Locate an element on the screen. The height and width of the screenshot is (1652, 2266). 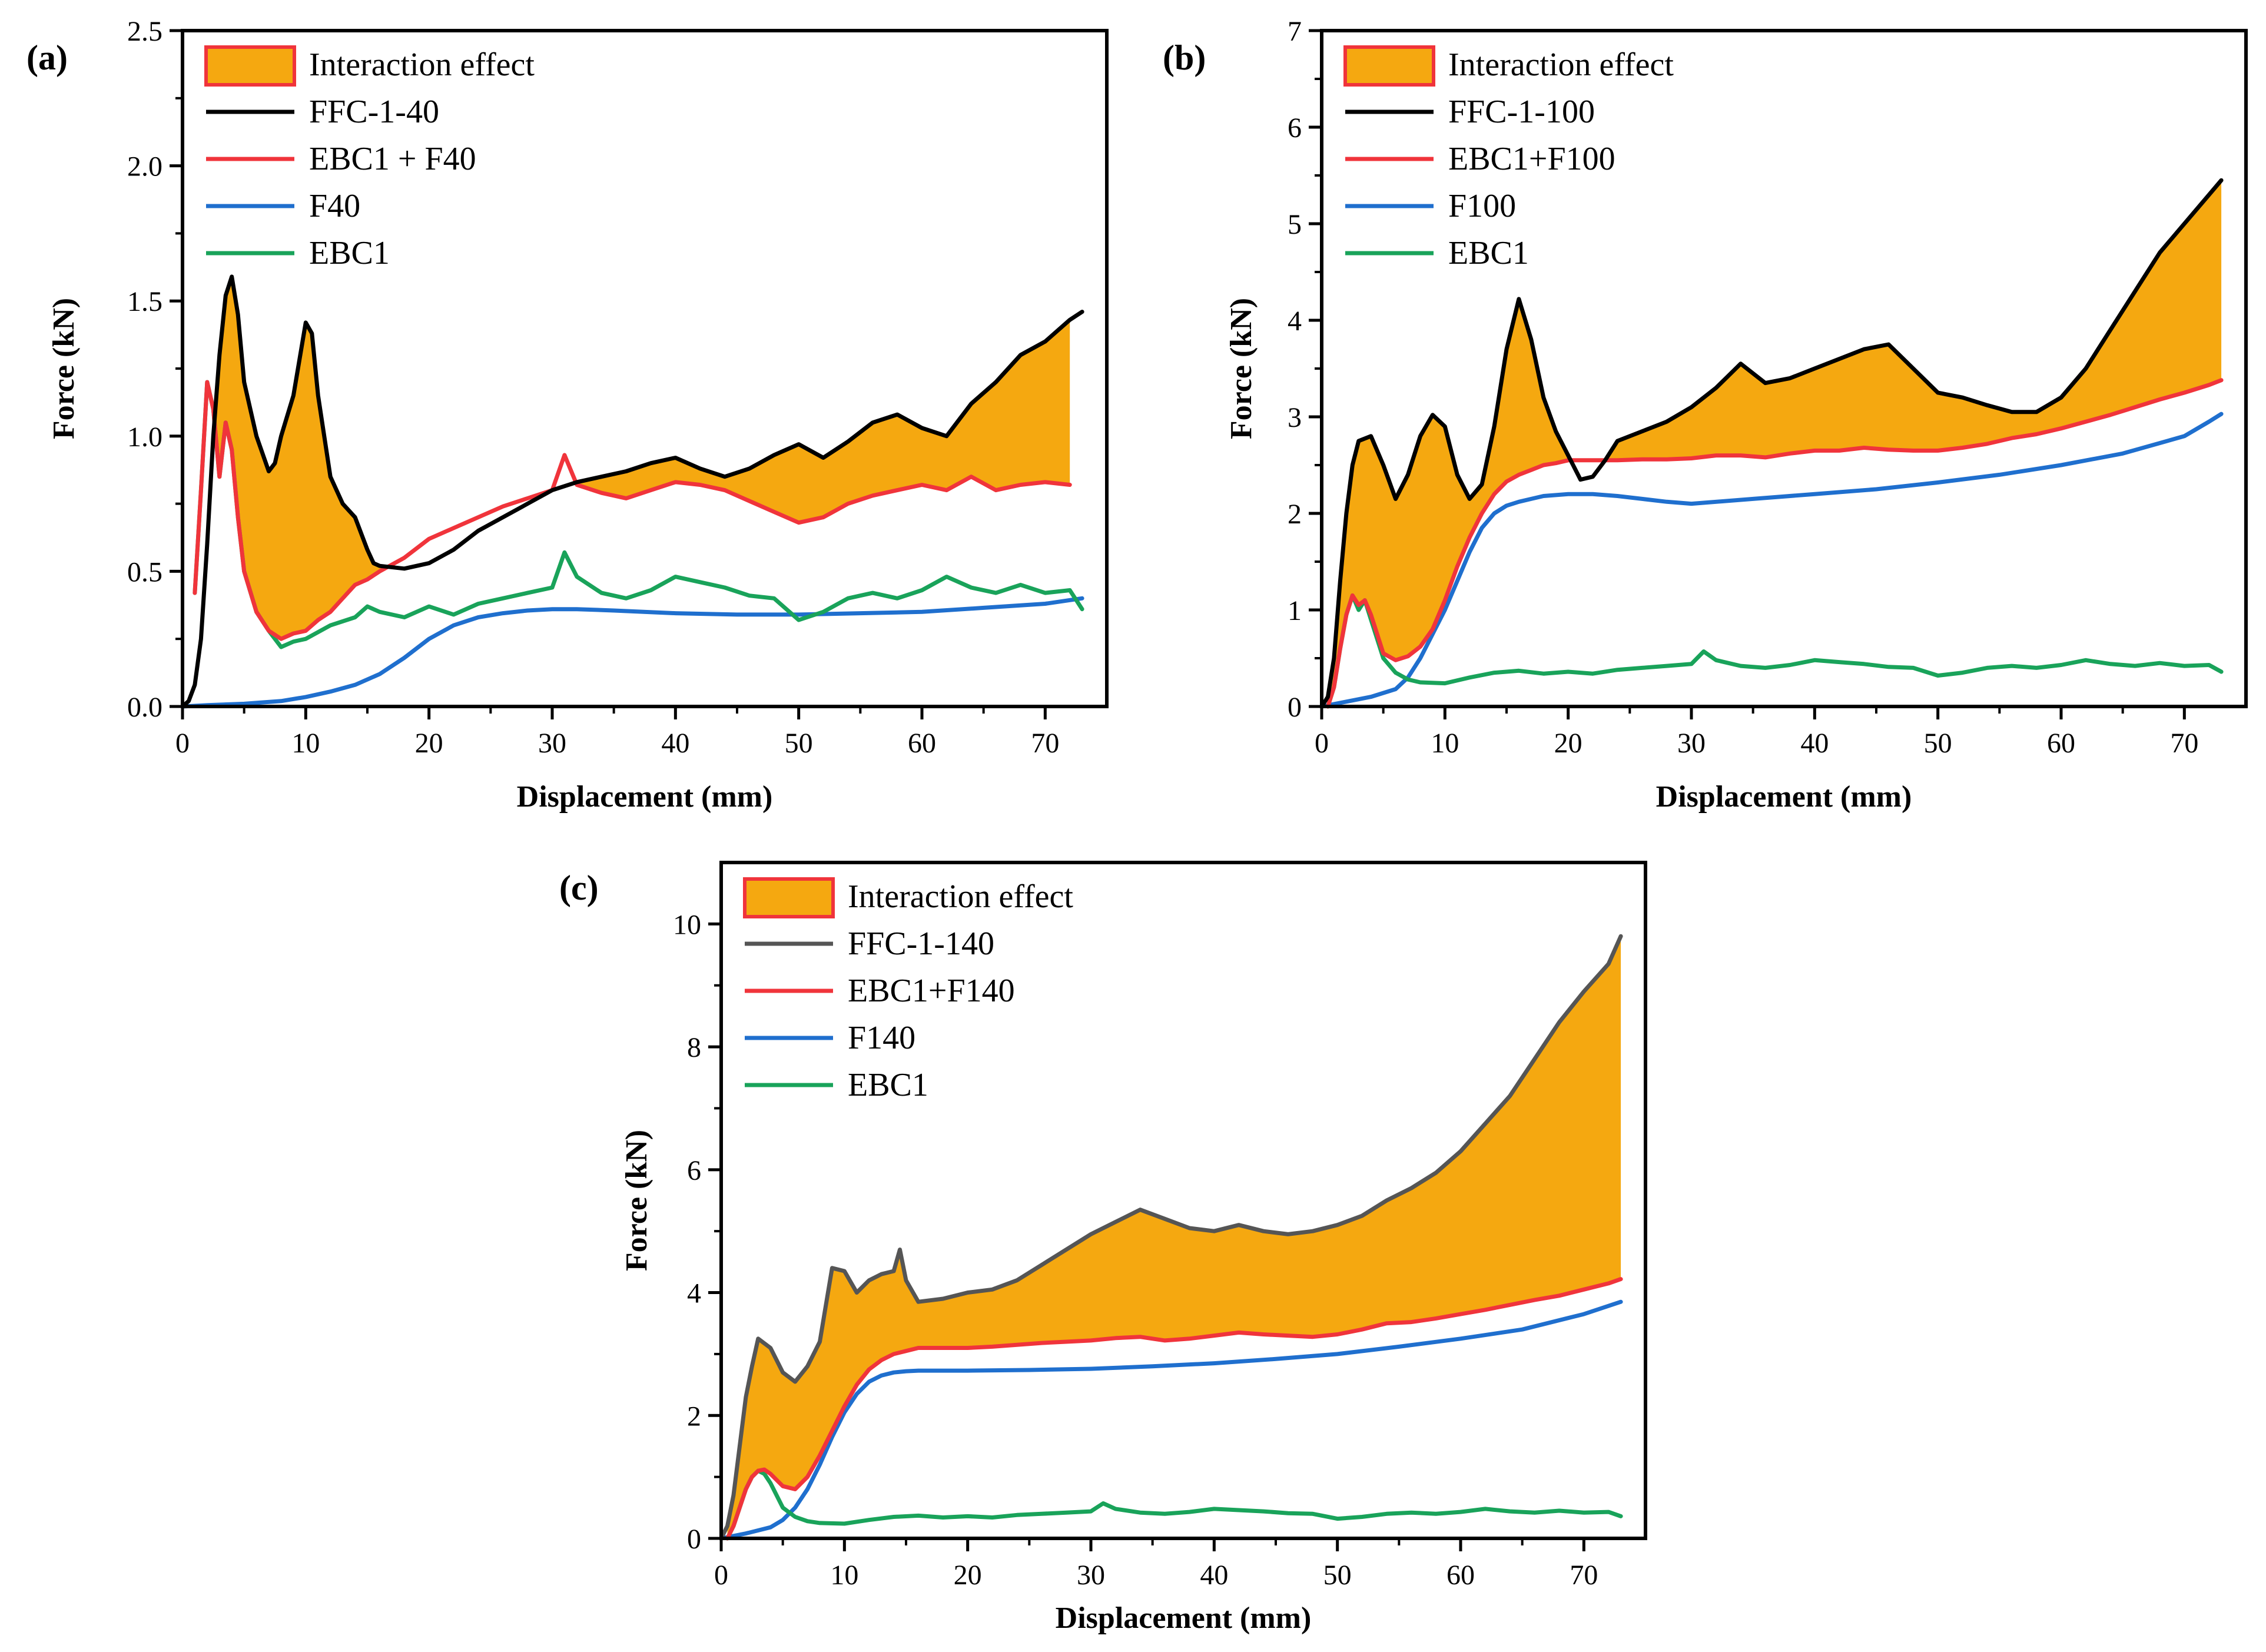
x-axis-title-c: Displacement (mm) is located at coordinates (1184, 1618).